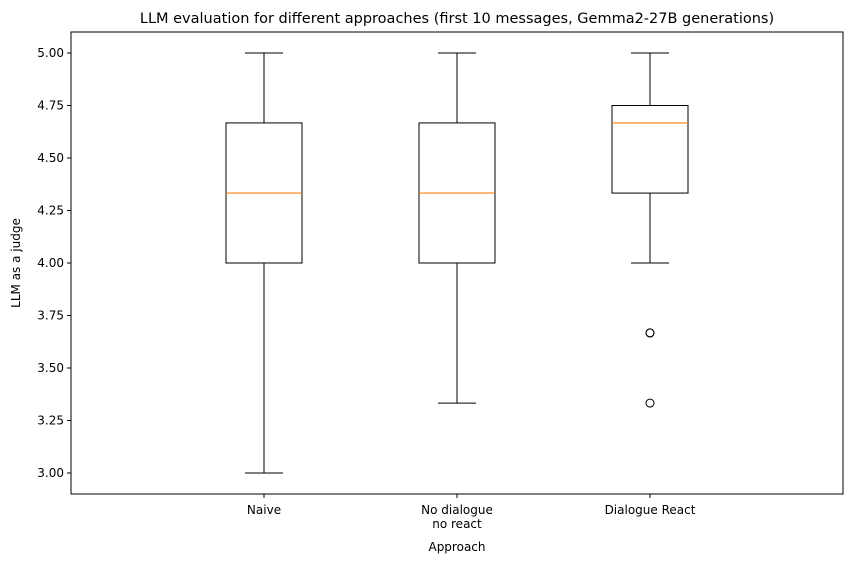 The width and height of the screenshot is (854, 563). I want to click on x-tick-label: No dialogue no react, so click(457, 517).